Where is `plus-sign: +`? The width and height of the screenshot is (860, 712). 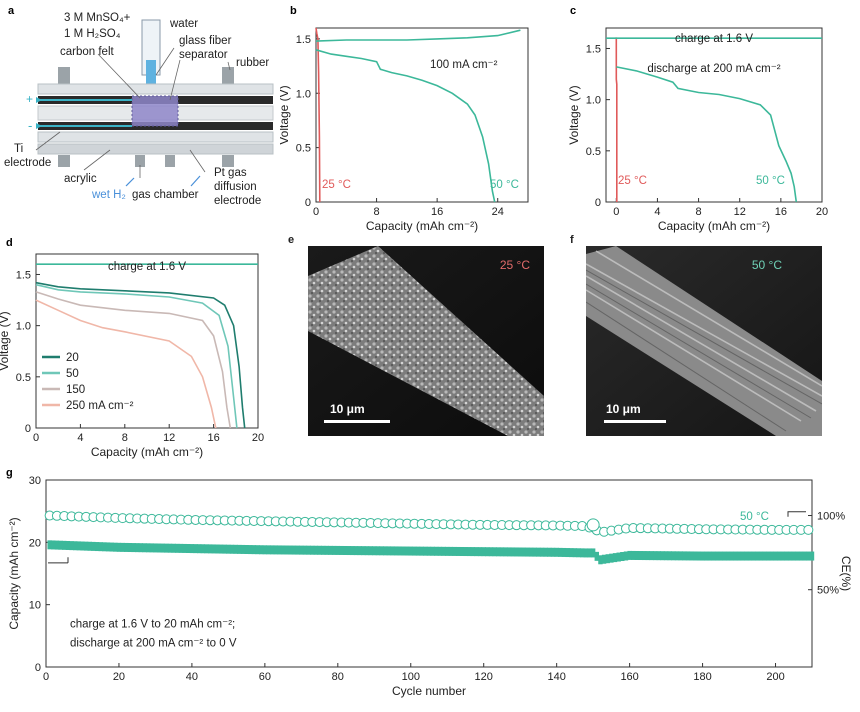
plus-sign: + is located at coordinates (29, 99).